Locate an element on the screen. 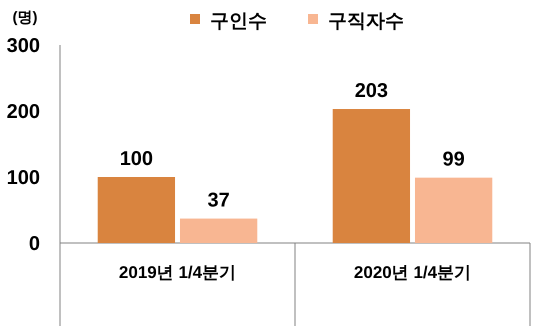 The image size is (554, 328). legend-label: 구인수 is located at coordinates (238, 21).